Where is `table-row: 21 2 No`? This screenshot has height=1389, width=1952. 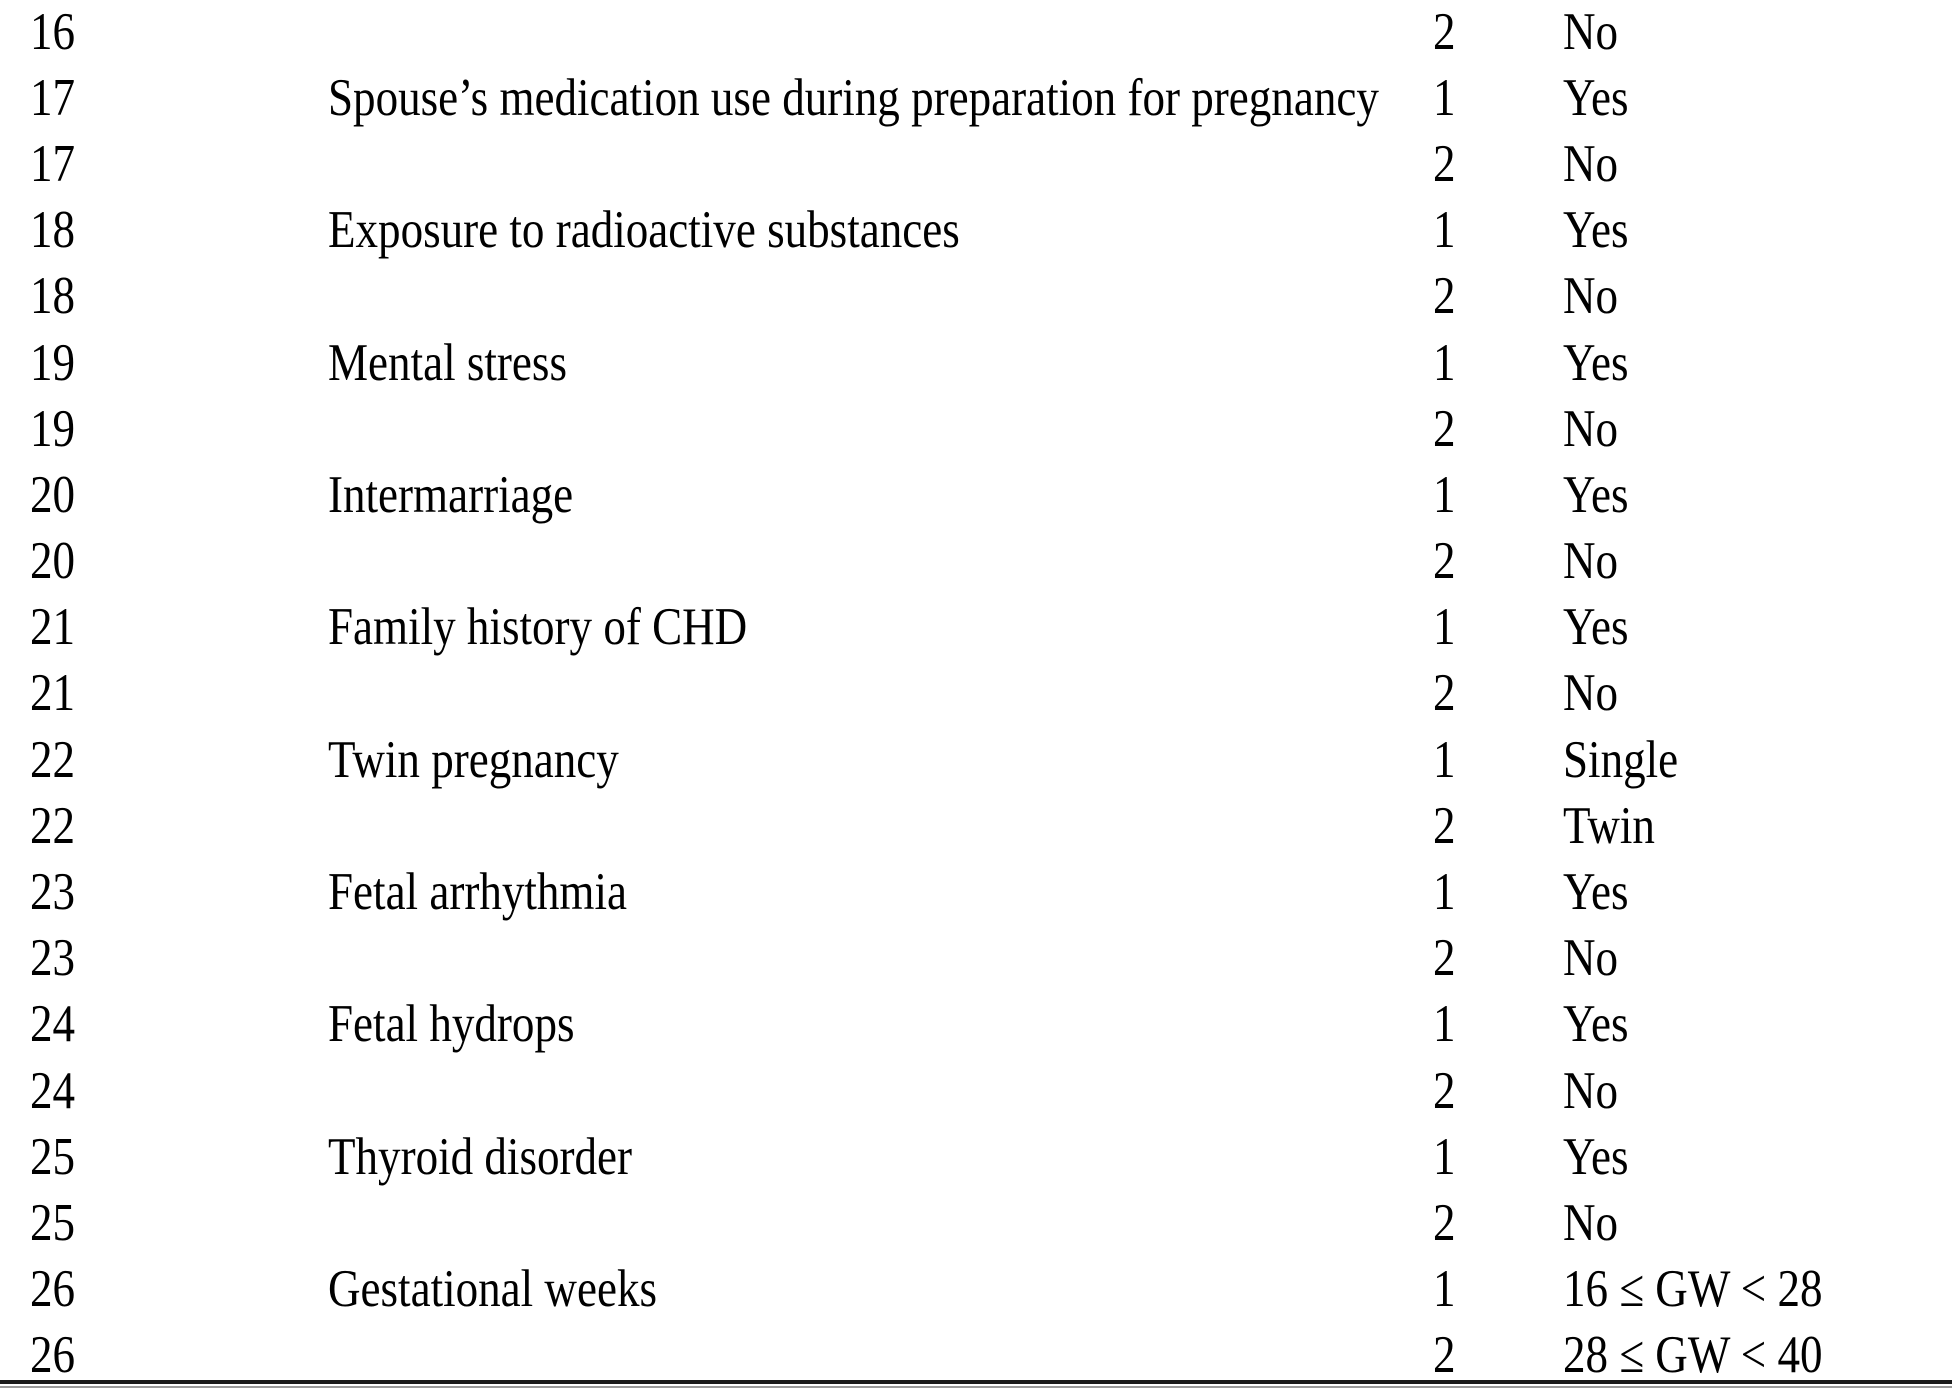
table-row: 21 2 No is located at coordinates (976, 694).